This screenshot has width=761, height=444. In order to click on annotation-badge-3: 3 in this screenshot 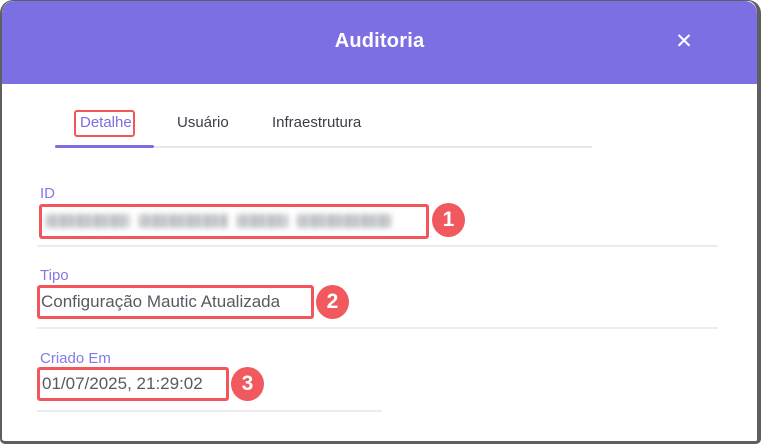, I will do `click(247, 384)`.